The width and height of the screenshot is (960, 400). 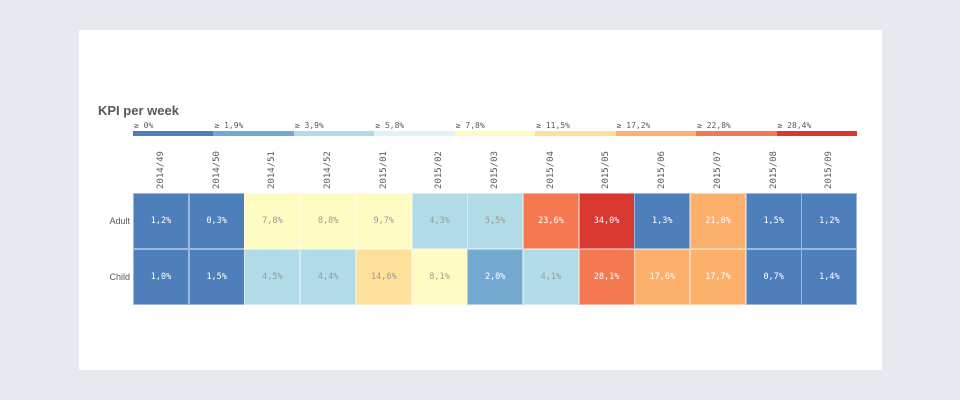 I want to click on heatmap-cell: 0,7%, so click(x=773, y=277).